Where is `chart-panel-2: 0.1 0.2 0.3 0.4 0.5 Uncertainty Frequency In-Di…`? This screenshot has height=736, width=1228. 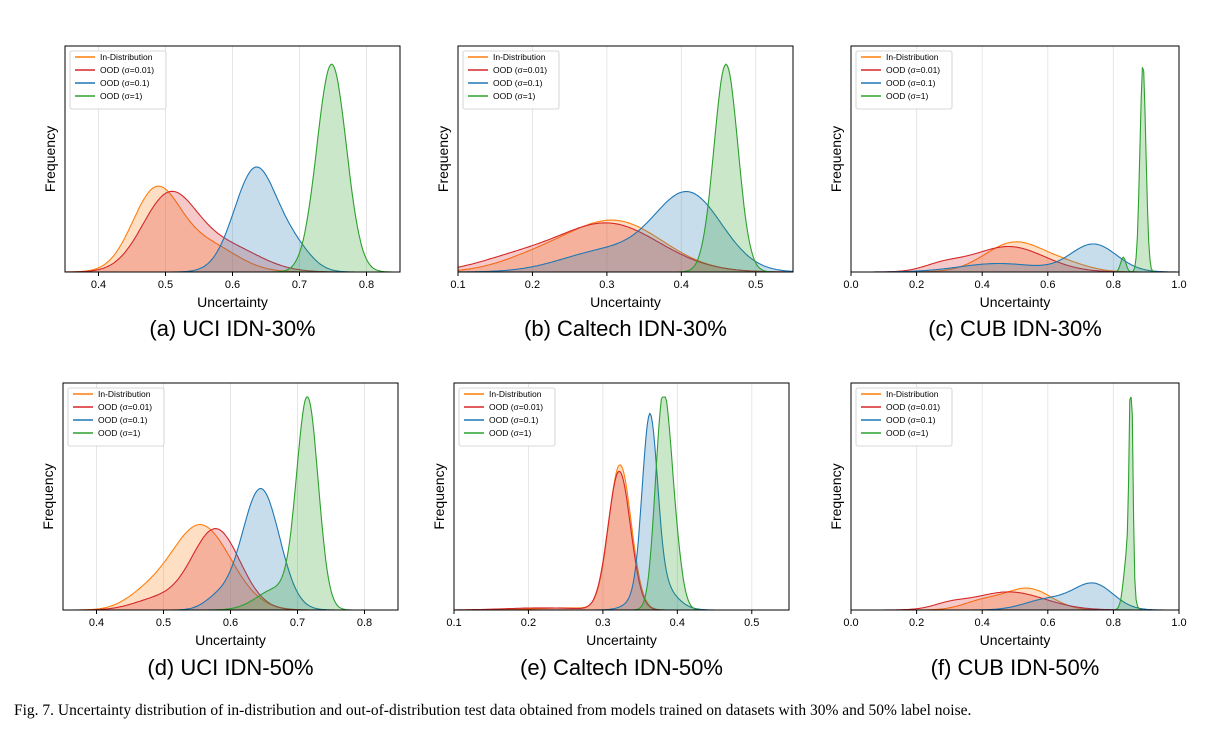 chart-panel-2: 0.1 0.2 0.3 0.4 0.5 Uncertainty Frequency In-Di… is located at coordinates (614, 193).